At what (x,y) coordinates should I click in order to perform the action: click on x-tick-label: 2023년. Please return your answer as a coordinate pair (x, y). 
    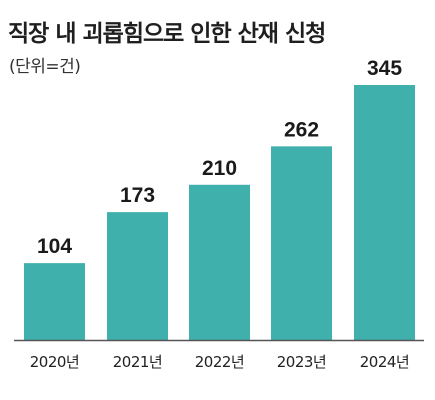
    Looking at the image, I should click on (301, 362).